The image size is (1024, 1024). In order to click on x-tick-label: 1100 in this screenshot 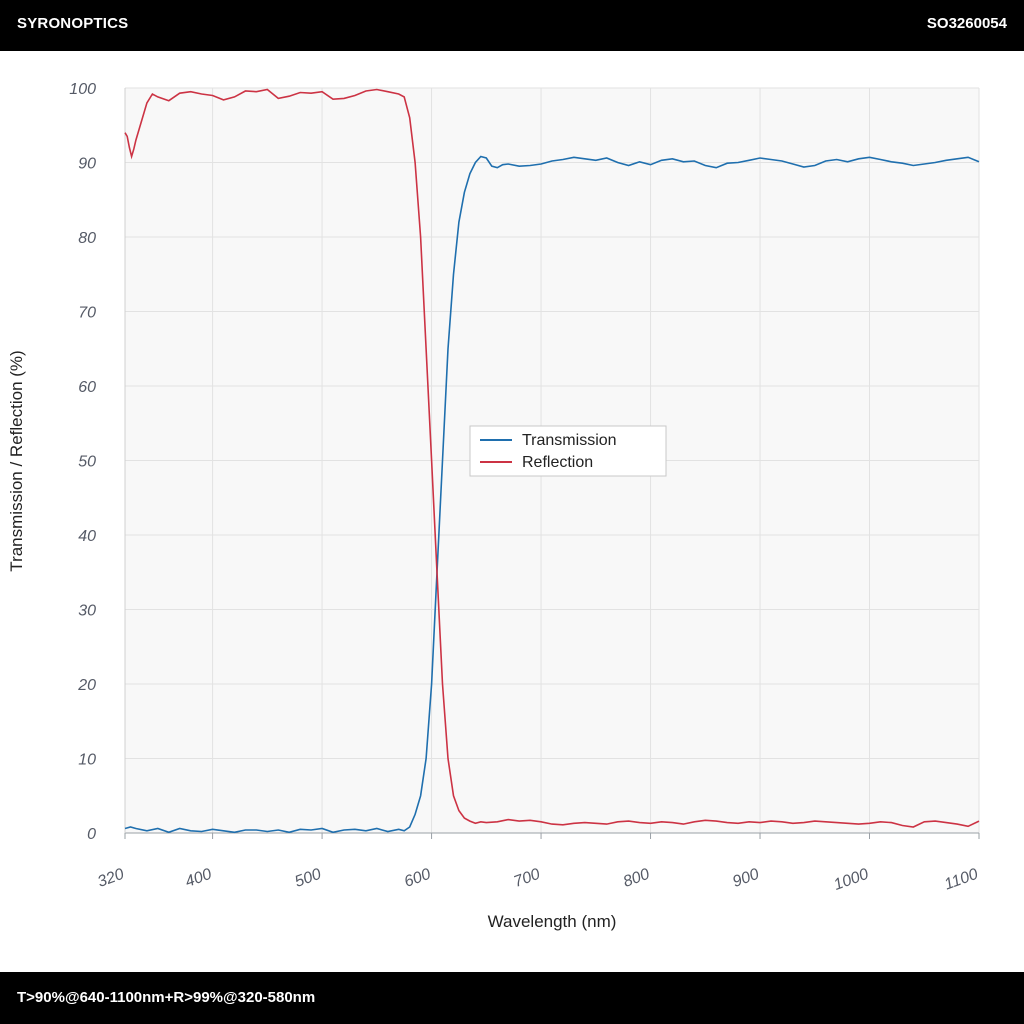, I will do `click(961, 880)`.